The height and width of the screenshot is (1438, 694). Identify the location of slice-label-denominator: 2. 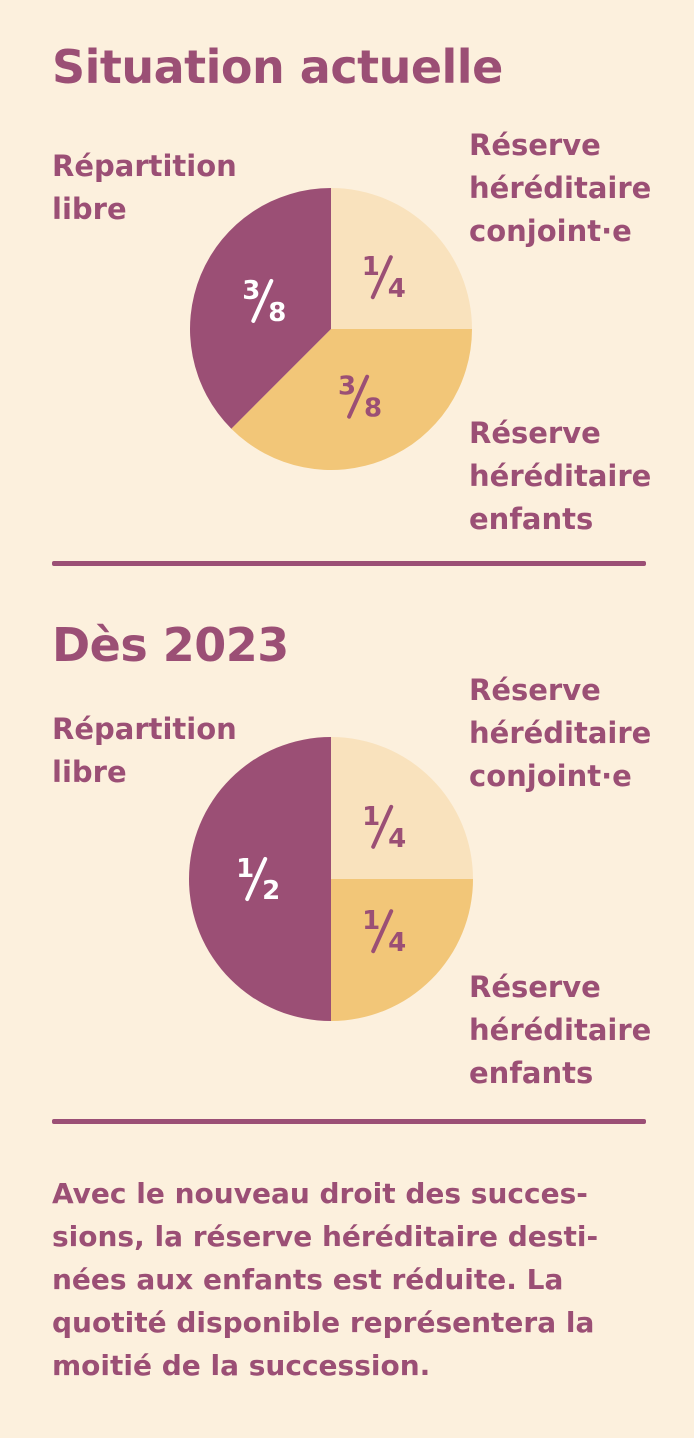
(271, 891).